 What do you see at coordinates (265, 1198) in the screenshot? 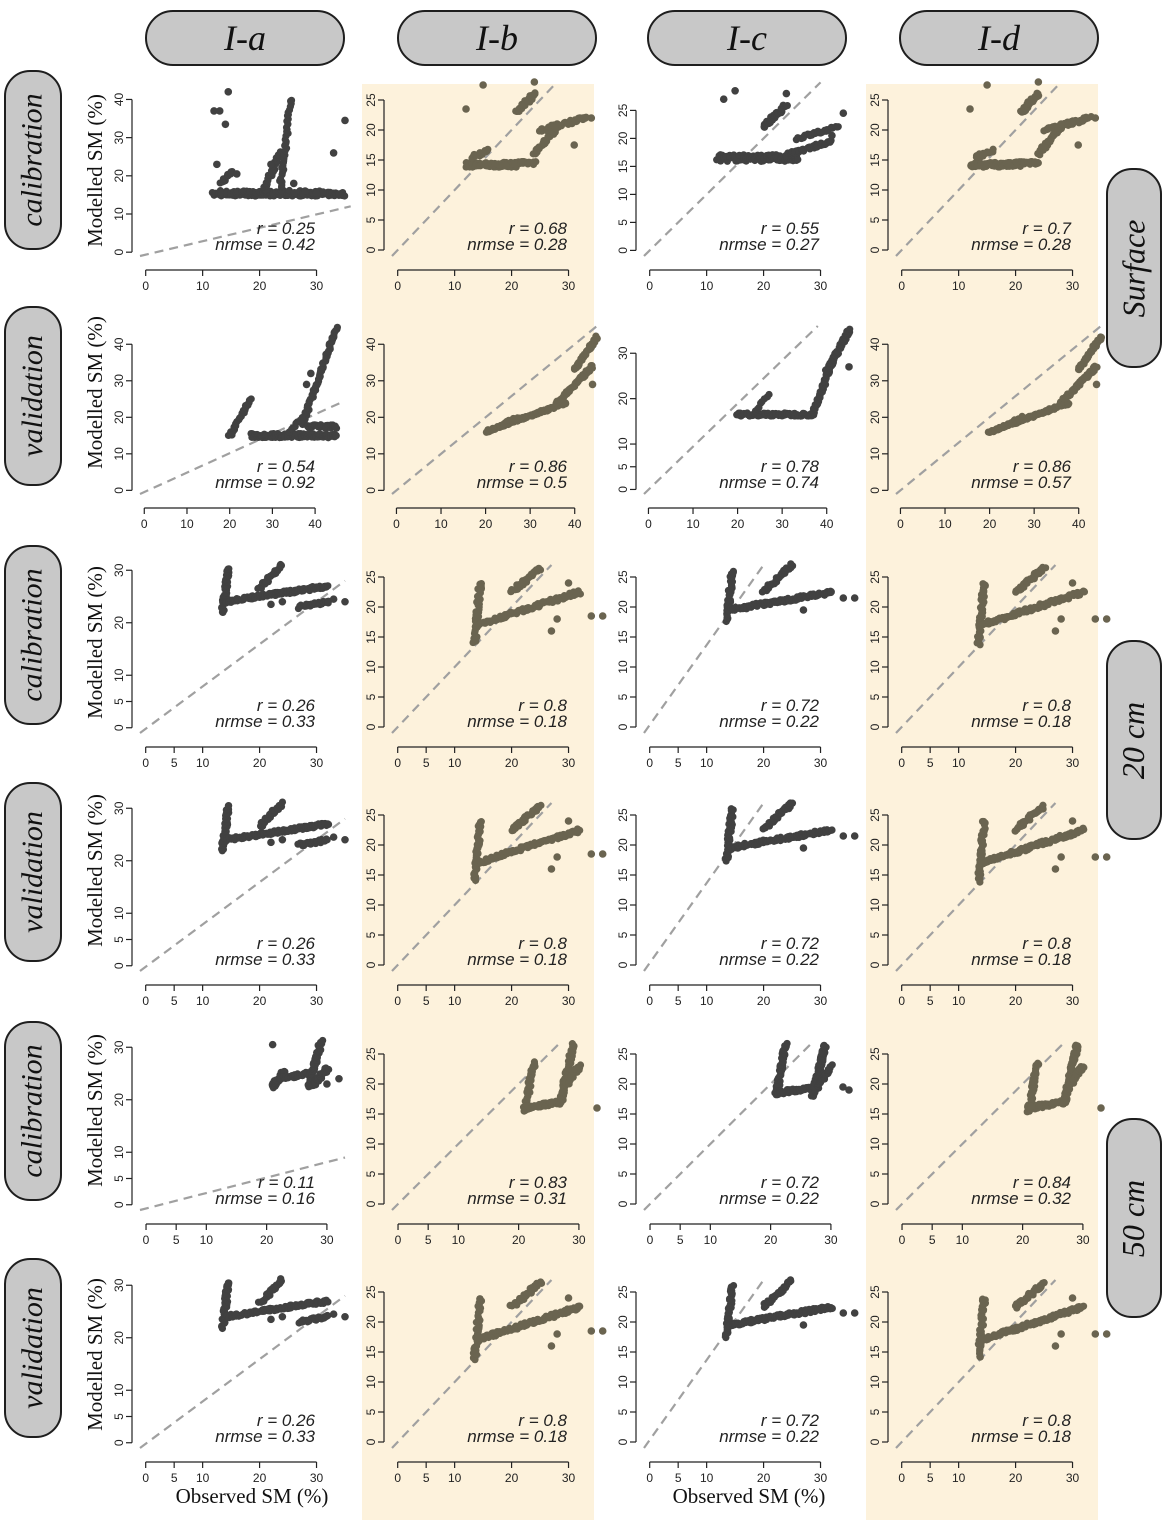
I see `nrmse-statistic: nrmse = 0.16` at bounding box center [265, 1198].